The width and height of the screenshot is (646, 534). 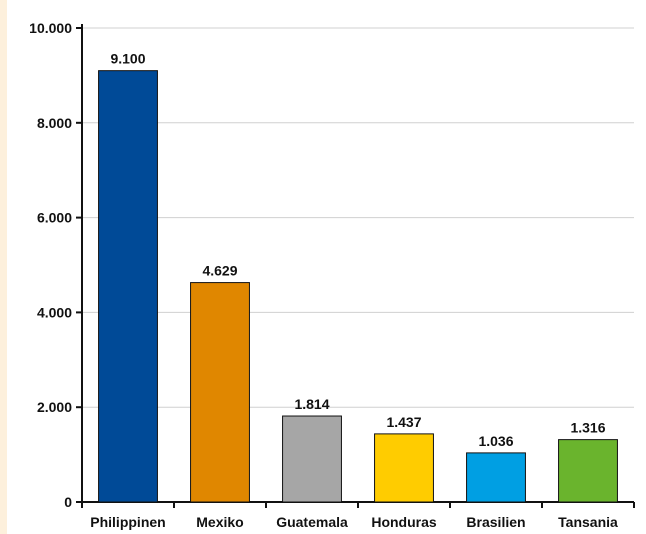 I want to click on data-label: 1.036, so click(x=495, y=441).